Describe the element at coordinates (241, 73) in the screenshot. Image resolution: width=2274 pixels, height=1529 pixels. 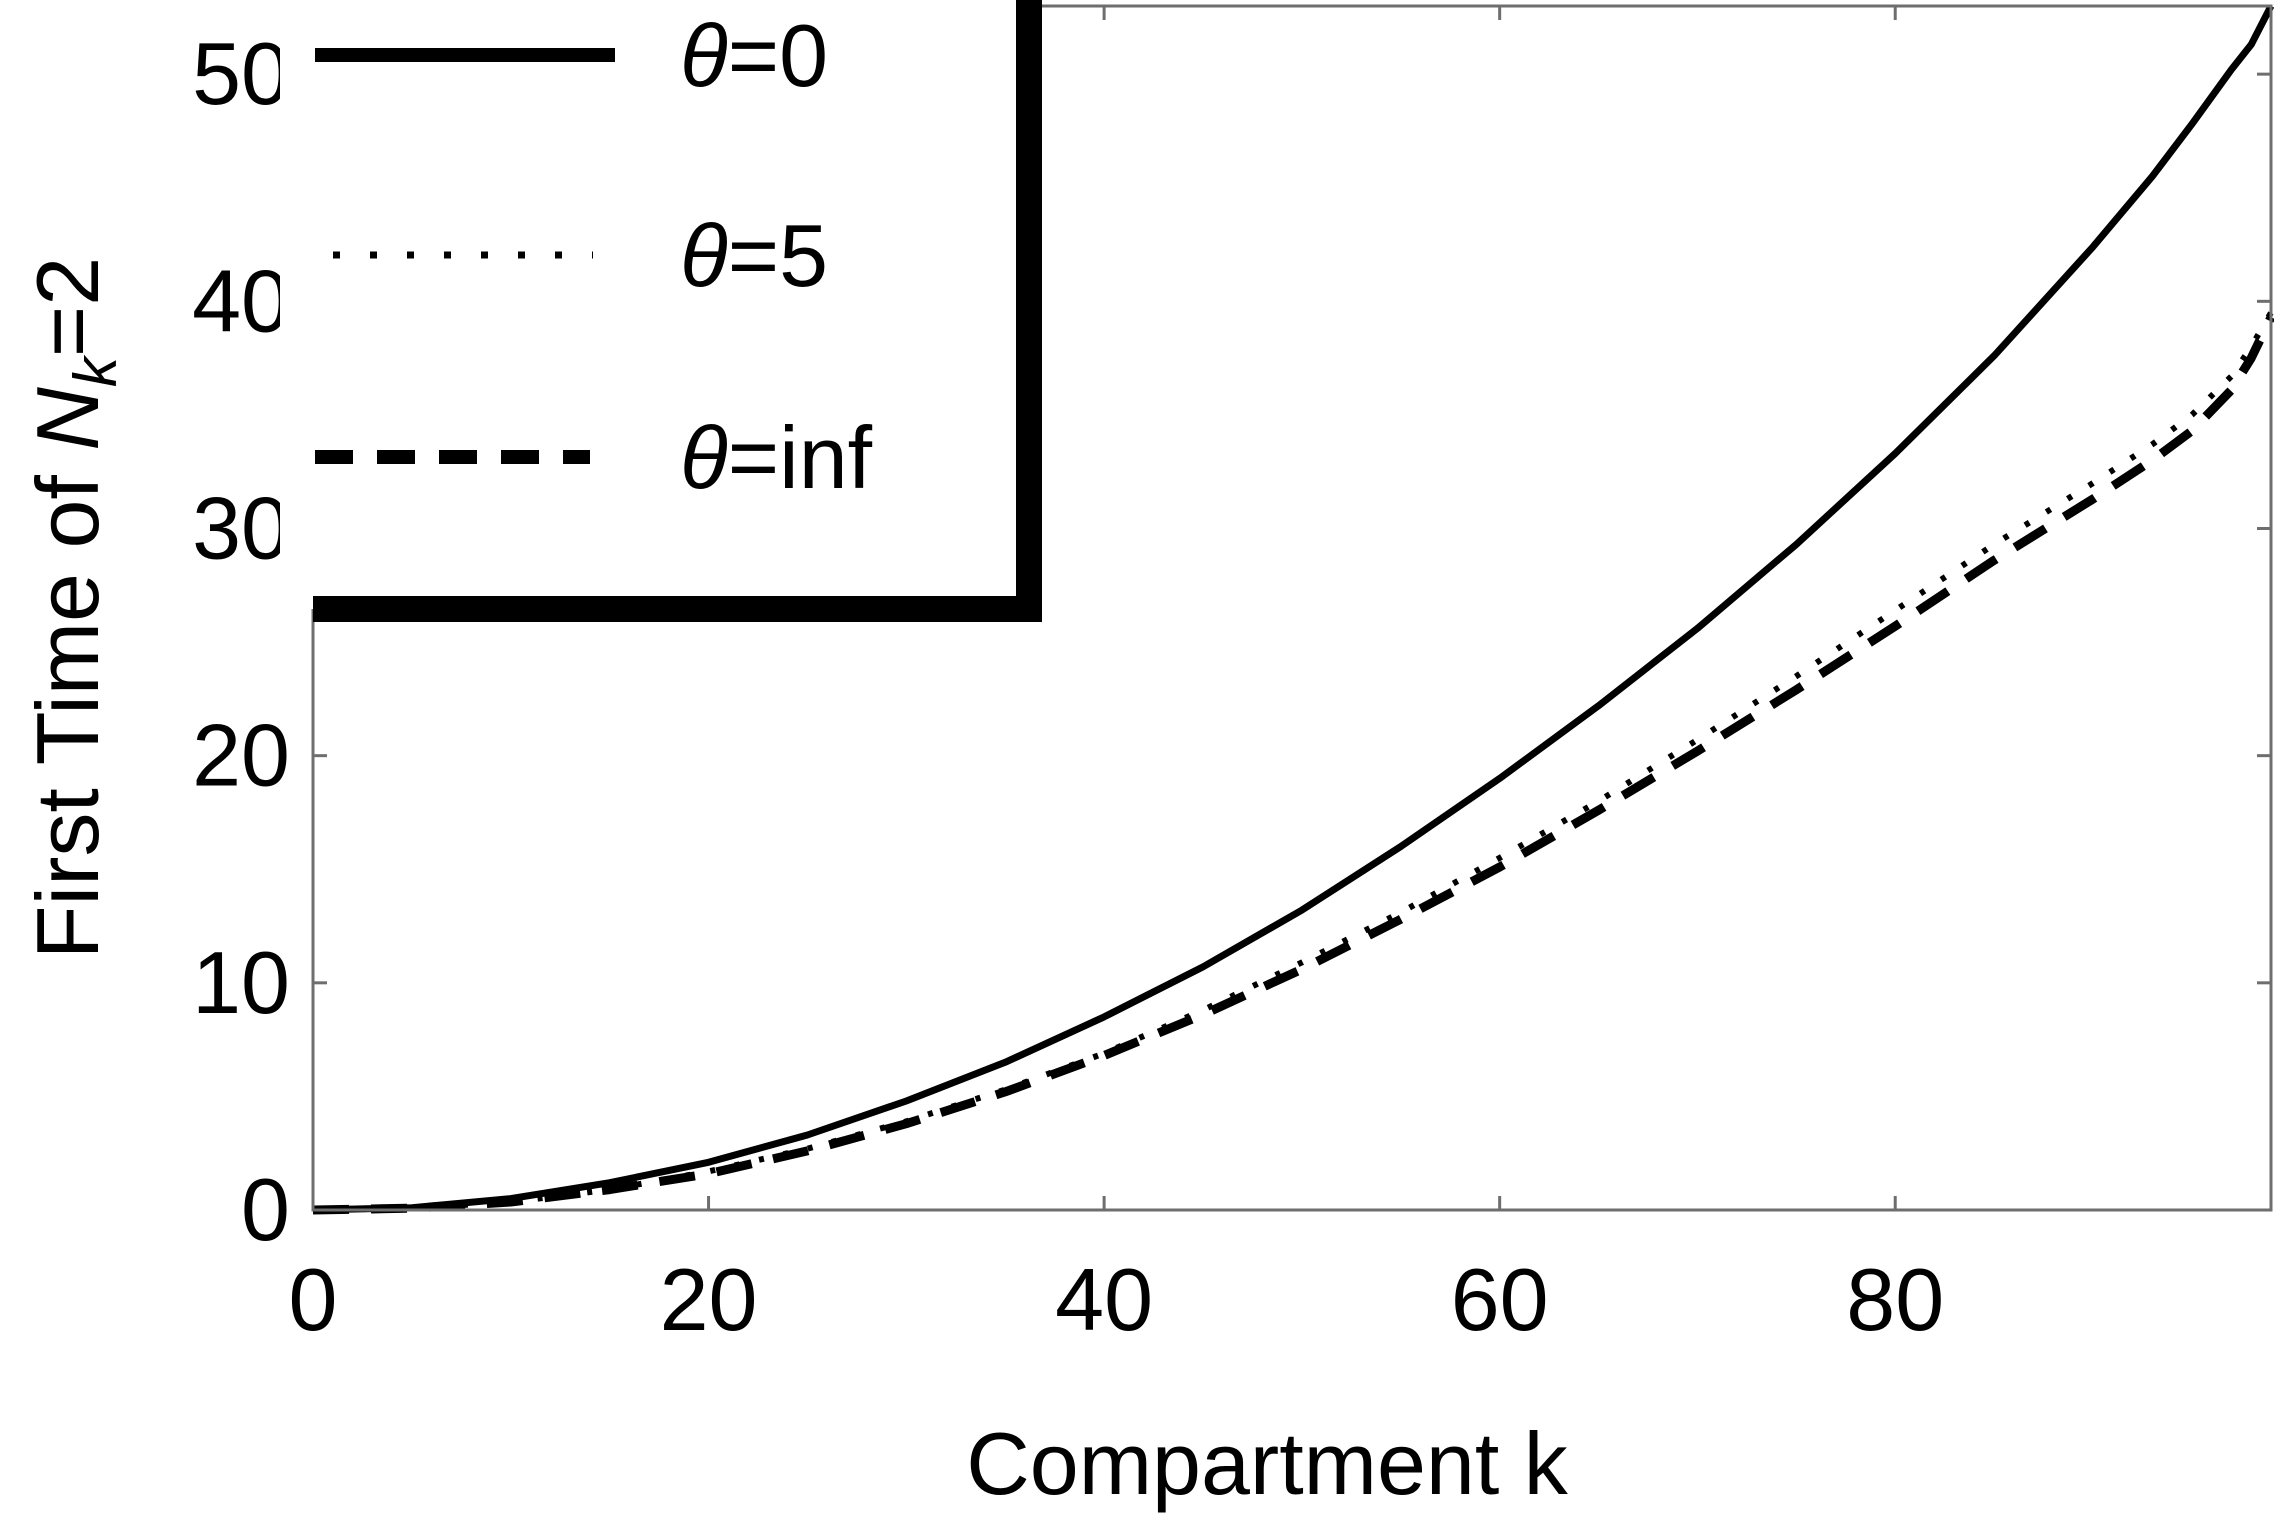
I see `y-tick-label: 50` at that location.